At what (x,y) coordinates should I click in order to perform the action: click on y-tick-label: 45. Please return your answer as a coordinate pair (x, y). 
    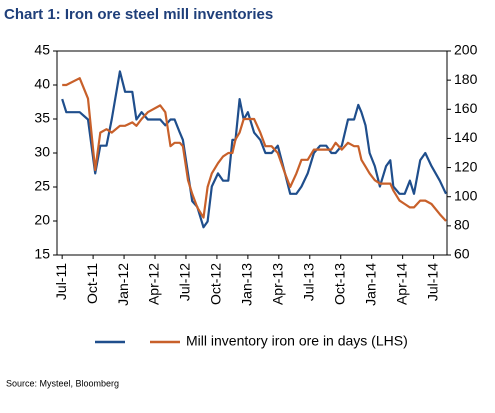
    Looking at the image, I should click on (42, 50).